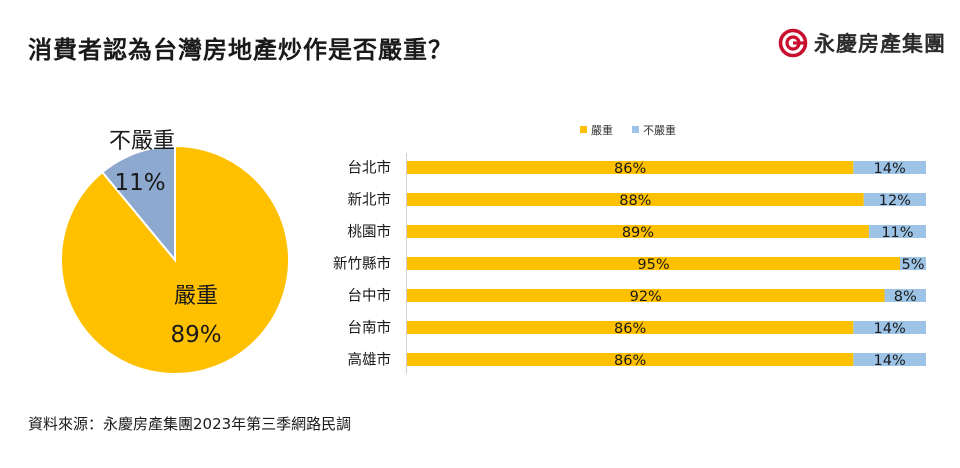 The width and height of the screenshot is (960, 468). What do you see at coordinates (139, 183) in the screenshot?
I see `pie-value-not-severe: 11%` at bounding box center [139, 183].